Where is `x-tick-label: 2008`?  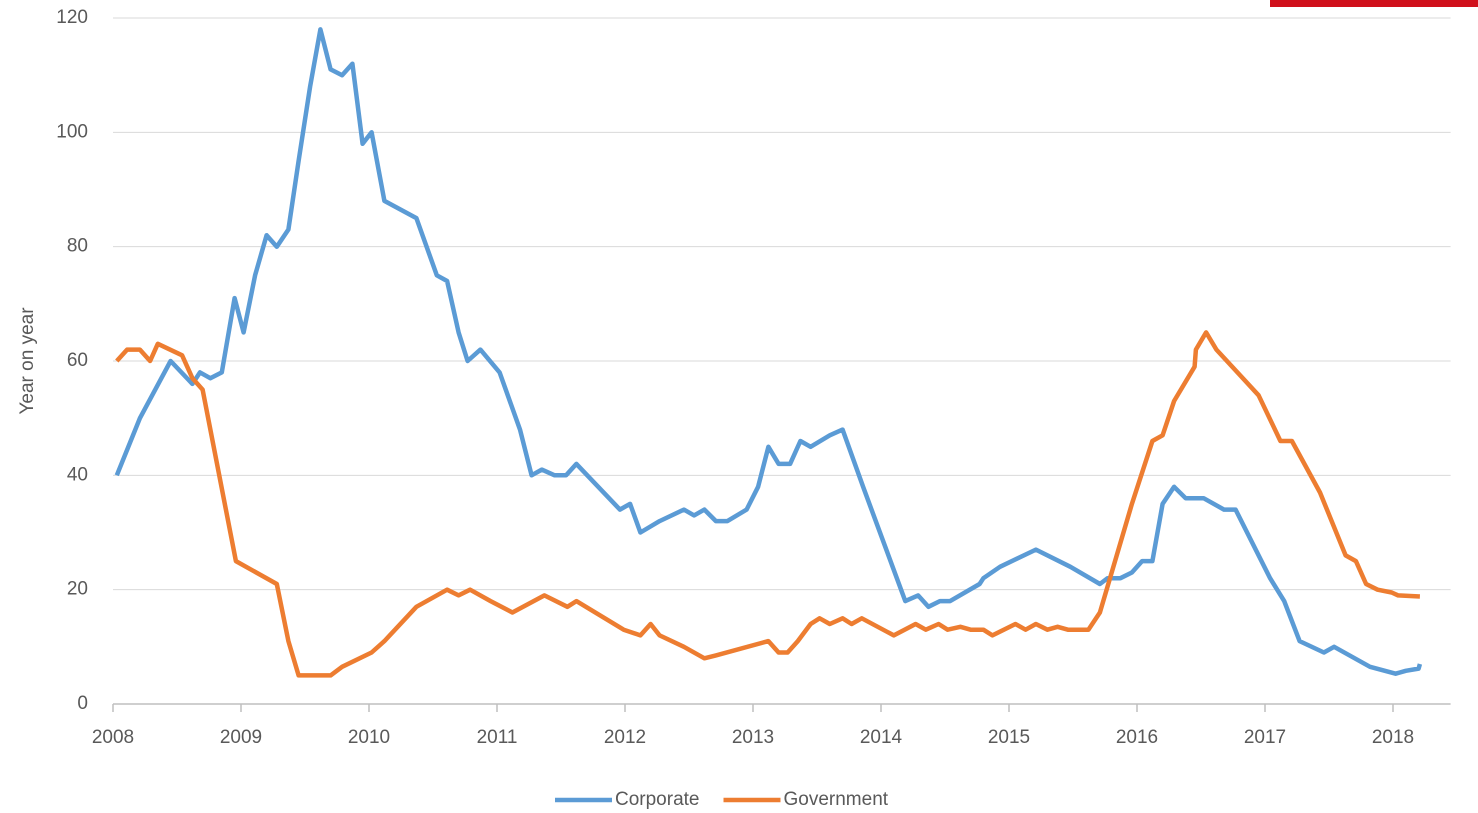 x-tick-label: 2008 is located at coordinates (113, 737).